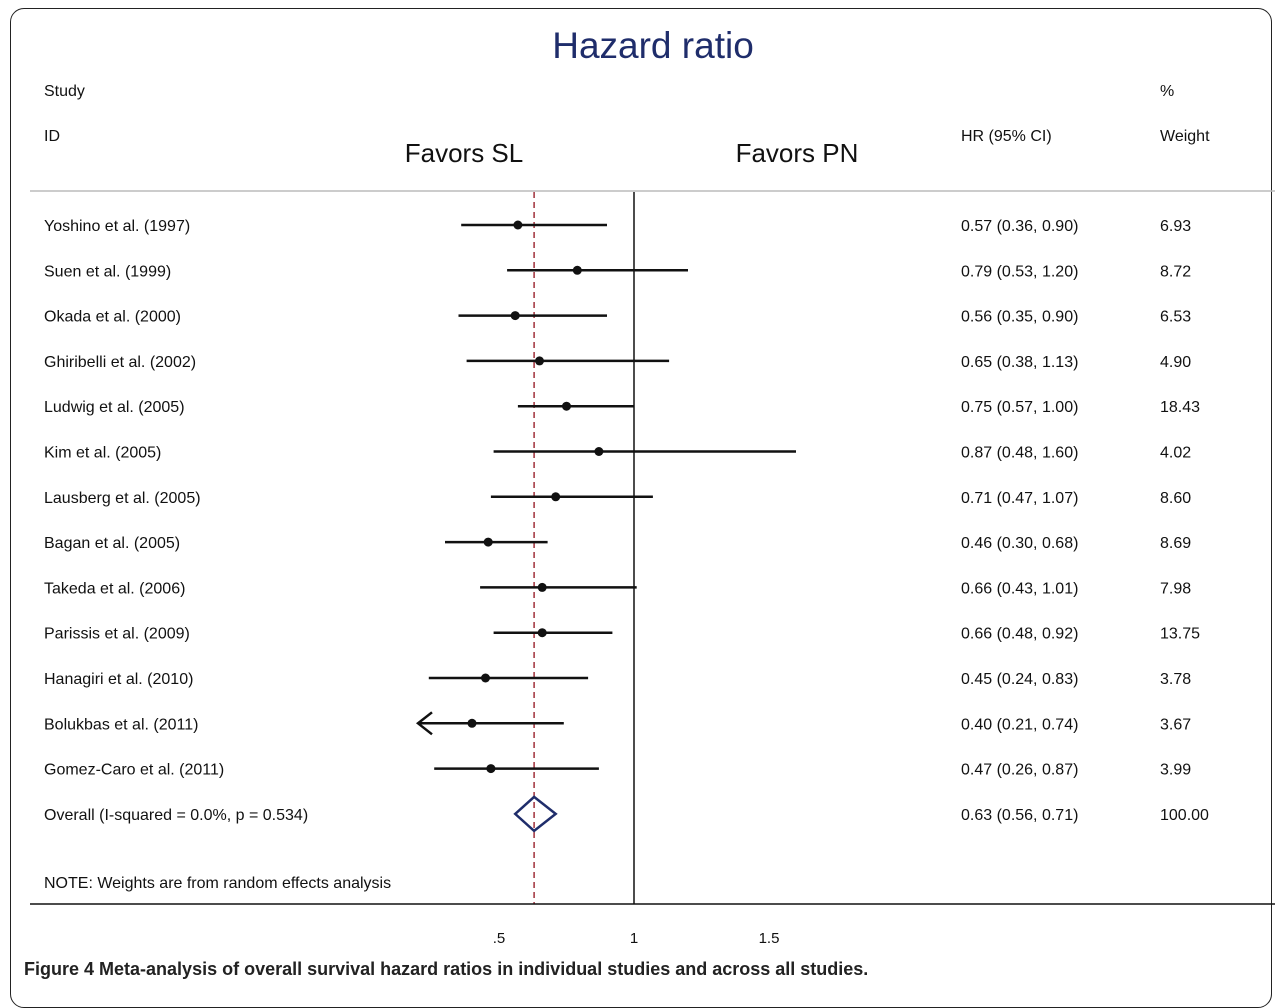 The image size is (1282, 1008). I want to click on study-row: Bagan et al. (2005) 0.46 (0.30, 0.68) 8.69, so click(617, 543).